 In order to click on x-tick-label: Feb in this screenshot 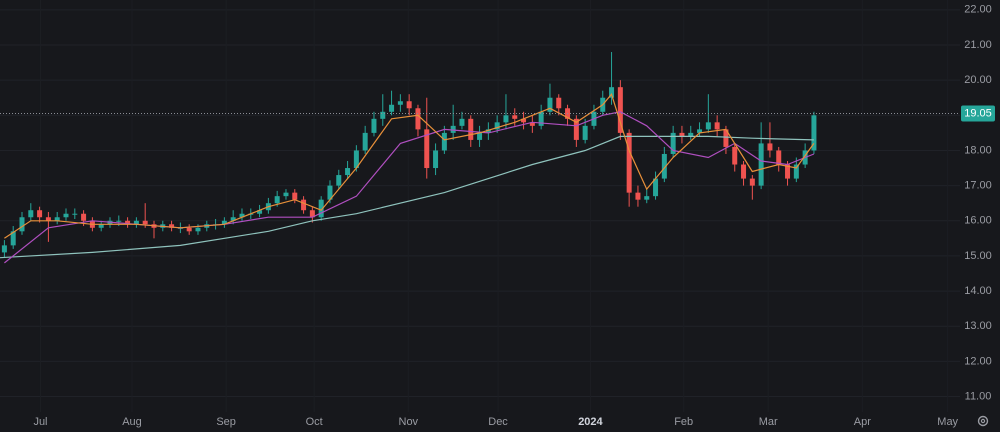, I will do `click(683, 422)`.